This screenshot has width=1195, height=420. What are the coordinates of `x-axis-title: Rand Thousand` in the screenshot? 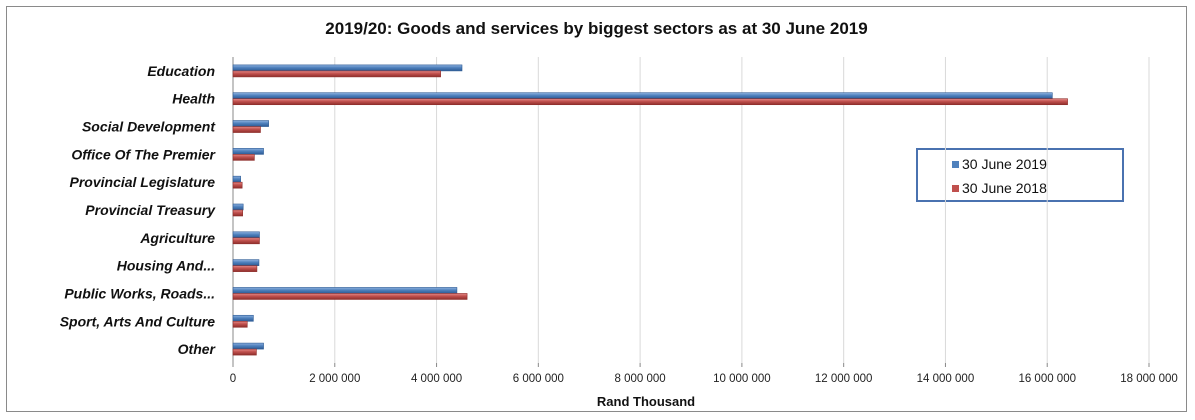 It's located at (646, 401).